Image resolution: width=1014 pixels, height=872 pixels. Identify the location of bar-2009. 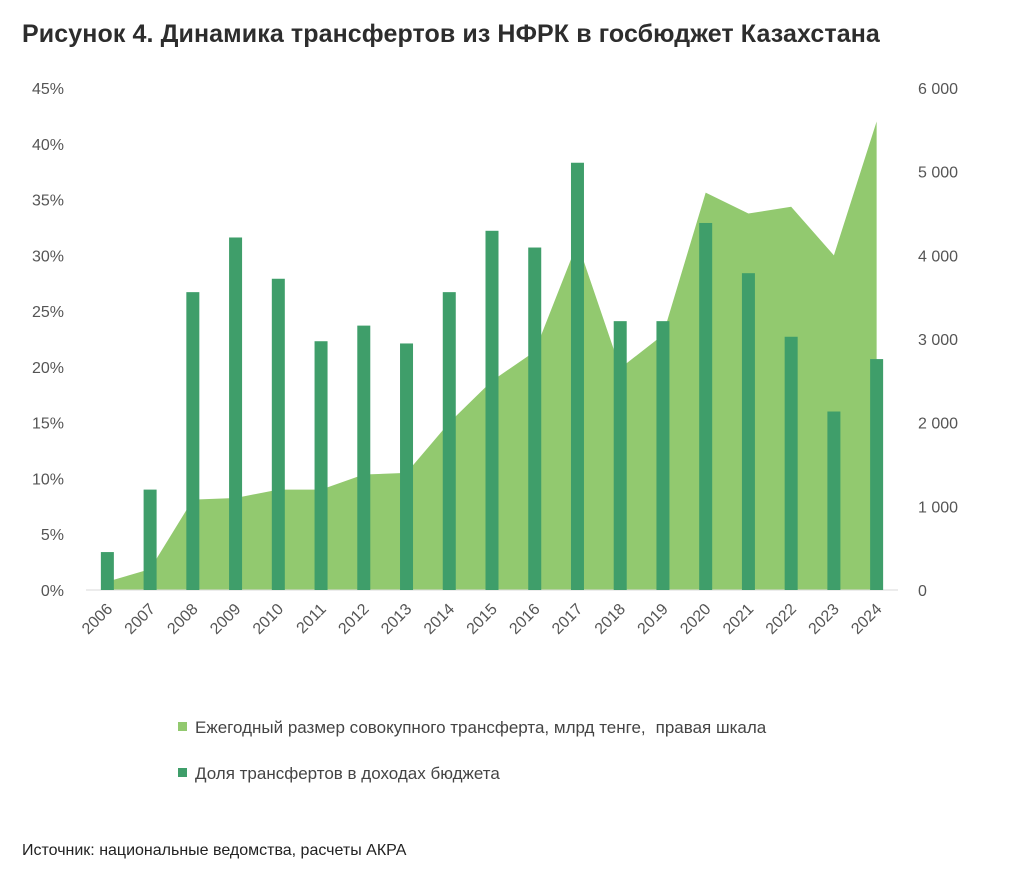
(236, 414).